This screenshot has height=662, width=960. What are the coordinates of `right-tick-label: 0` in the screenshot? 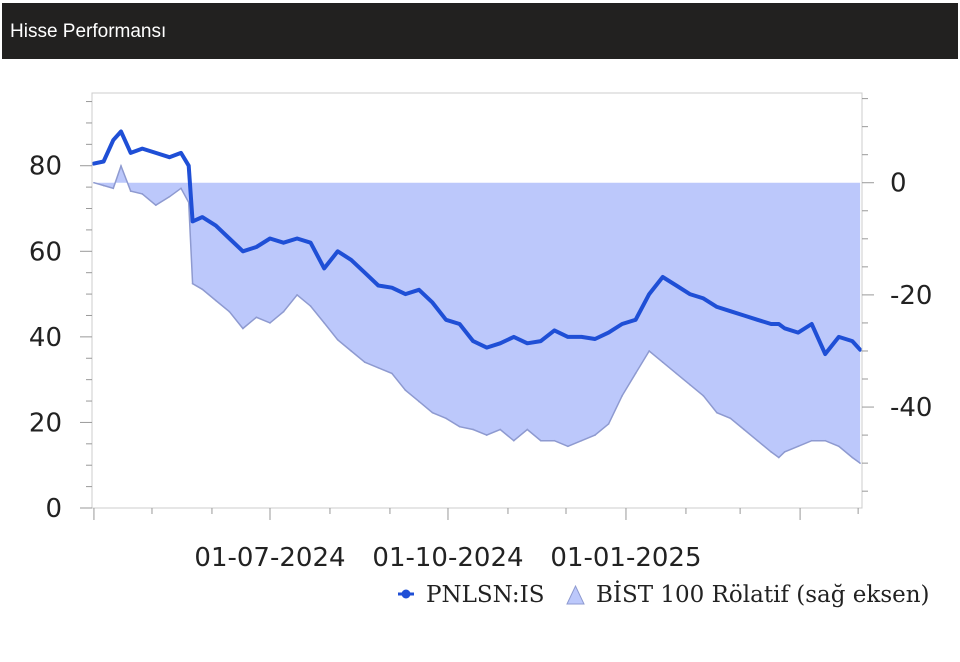 It's located at (898, 184).